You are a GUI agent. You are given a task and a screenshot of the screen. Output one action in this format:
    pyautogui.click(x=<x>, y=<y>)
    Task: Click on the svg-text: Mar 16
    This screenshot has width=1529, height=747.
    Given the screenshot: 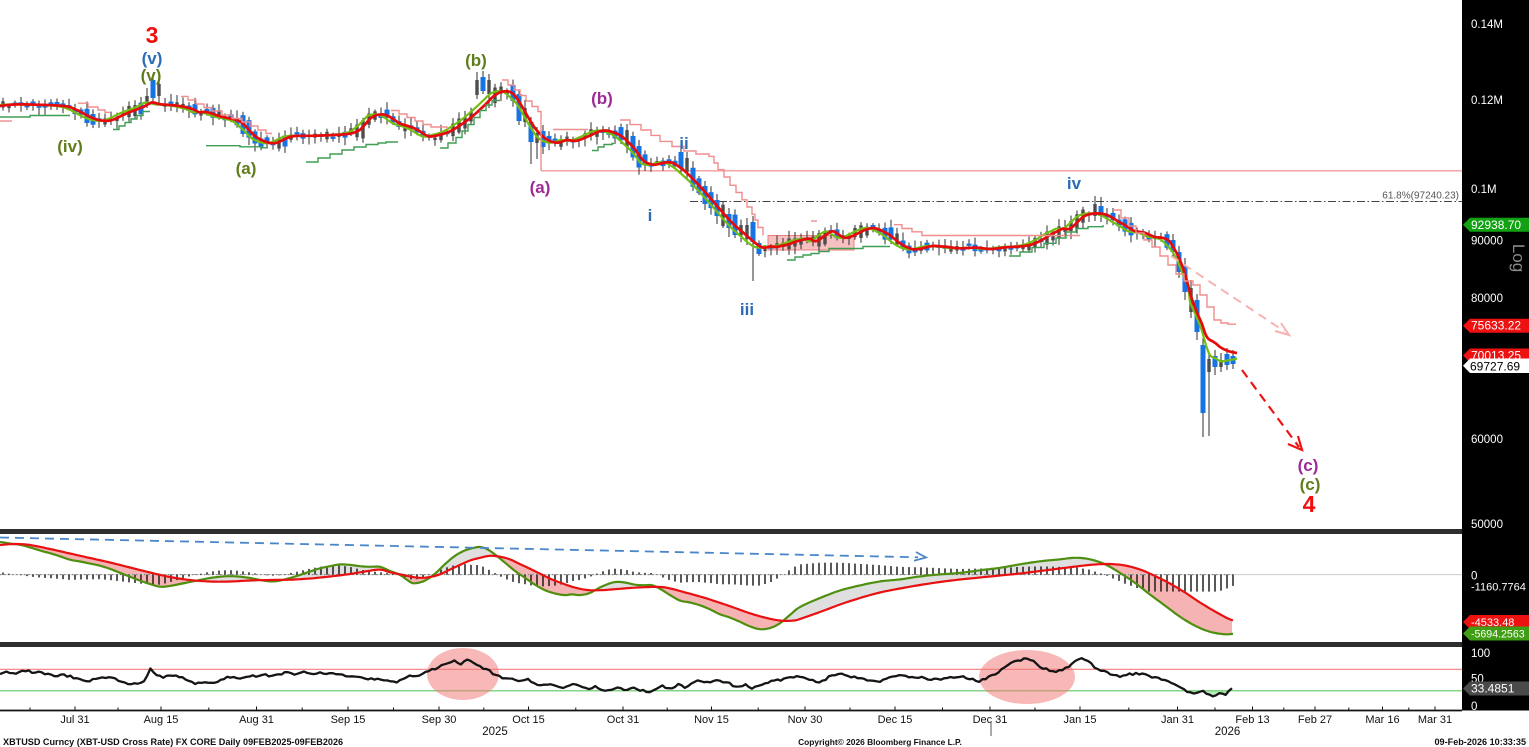 What is the action you would take?
    pyautogui.click(x=1382, y=720)
    